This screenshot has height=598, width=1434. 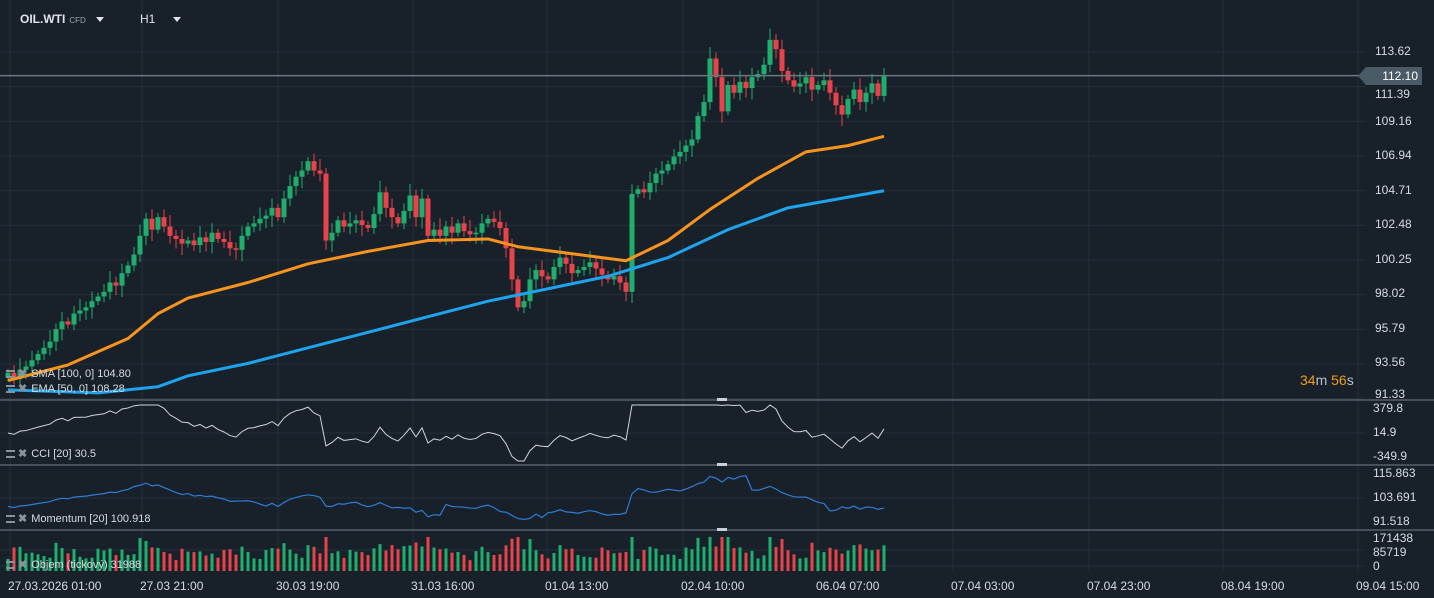 I want to click on volume-legend: ✖ Objem (tickový) 31988, so click(x=73, y=565).